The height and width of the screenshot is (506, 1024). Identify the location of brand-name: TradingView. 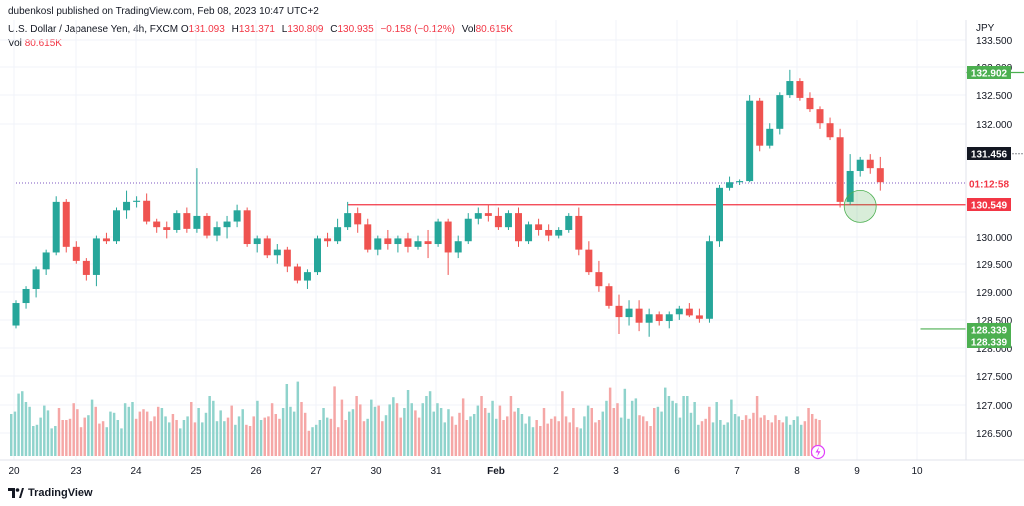
(60, 493).